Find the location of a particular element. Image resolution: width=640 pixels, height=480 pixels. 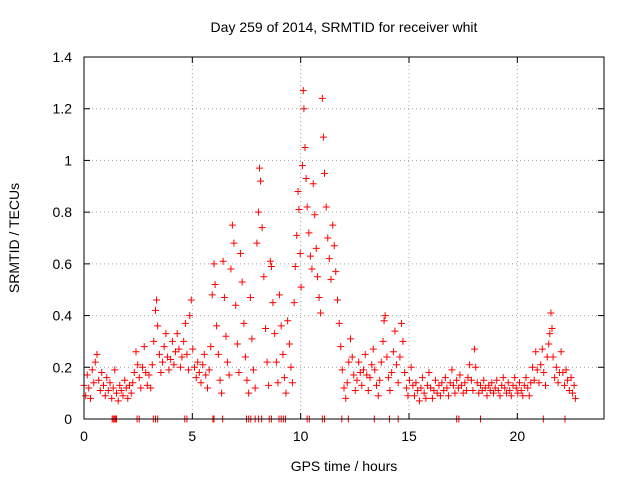

x-tick-label: 20 is located at coordinates (518, 436).